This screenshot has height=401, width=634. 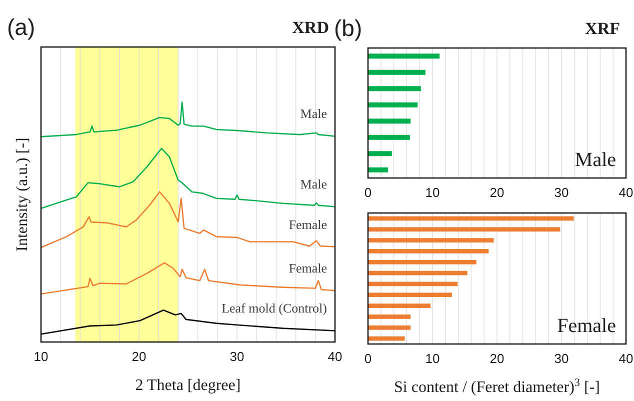 I want to click on text: (a), so click(x=21, y=27).